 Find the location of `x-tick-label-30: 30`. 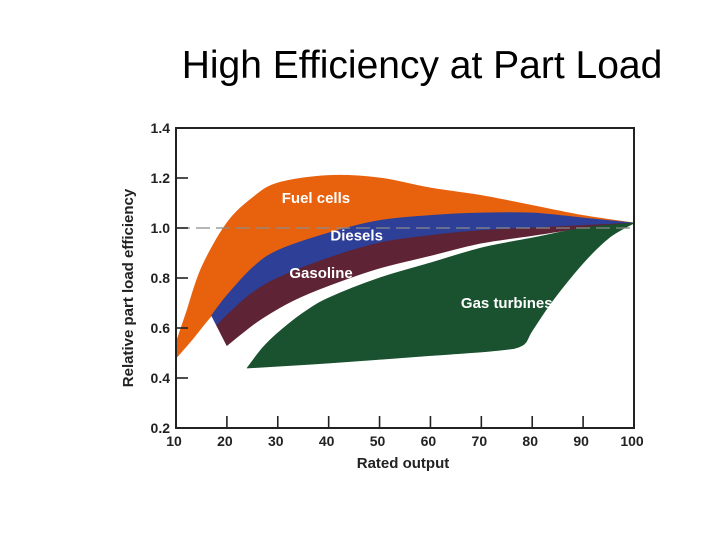

x-tick-label-30: 30 is located at coordinates (276, 441).